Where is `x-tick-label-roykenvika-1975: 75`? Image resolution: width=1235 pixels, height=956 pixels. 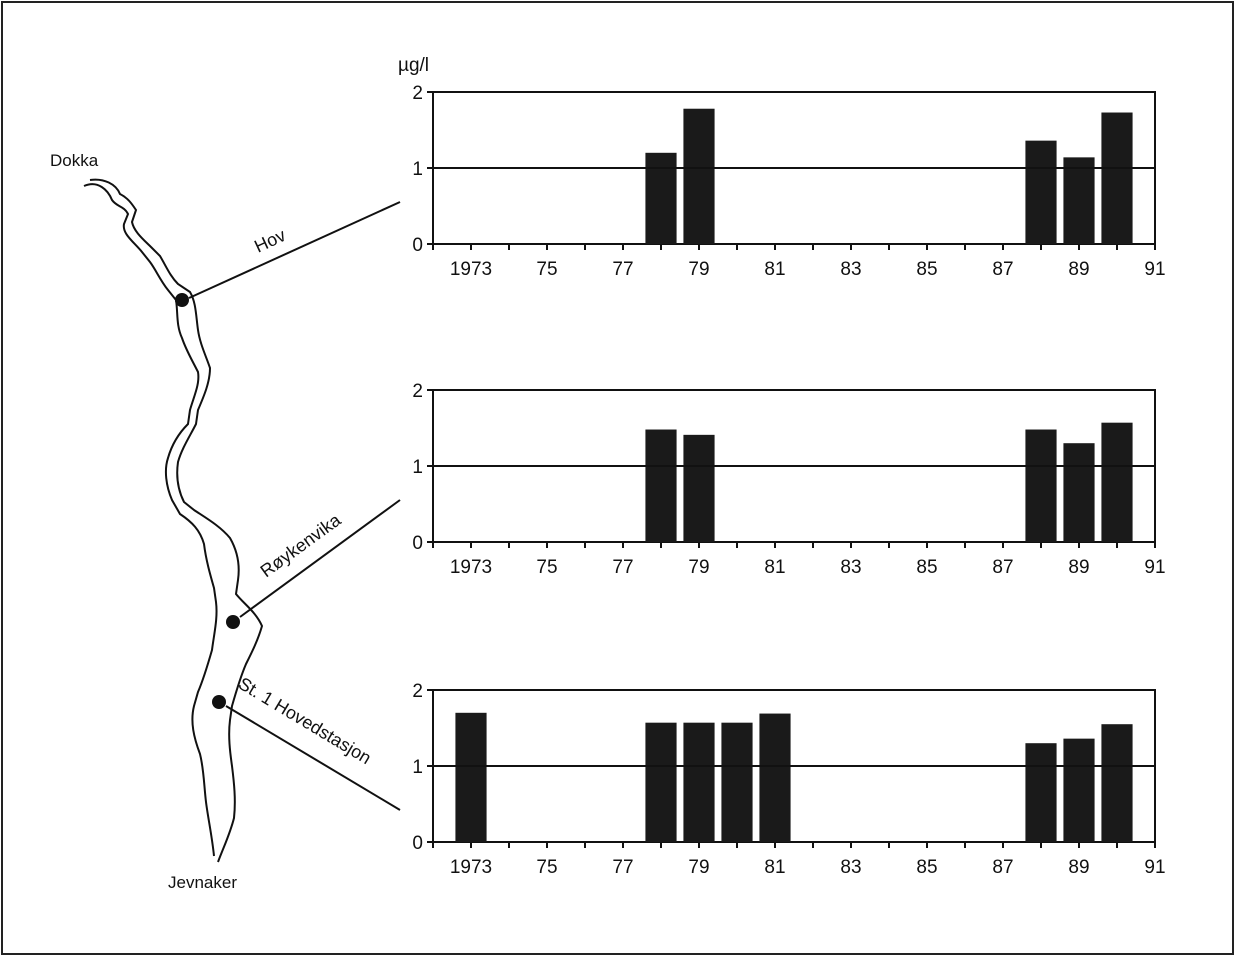
x-tick-label-roykenvika-1975: 75 is located at coordinates (546, 567).